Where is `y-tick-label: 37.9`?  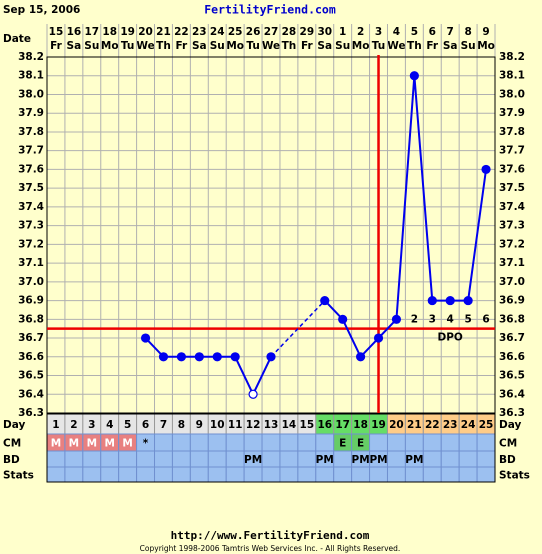 y-tick-label: 37.9 is located at coordinates (31, 113).